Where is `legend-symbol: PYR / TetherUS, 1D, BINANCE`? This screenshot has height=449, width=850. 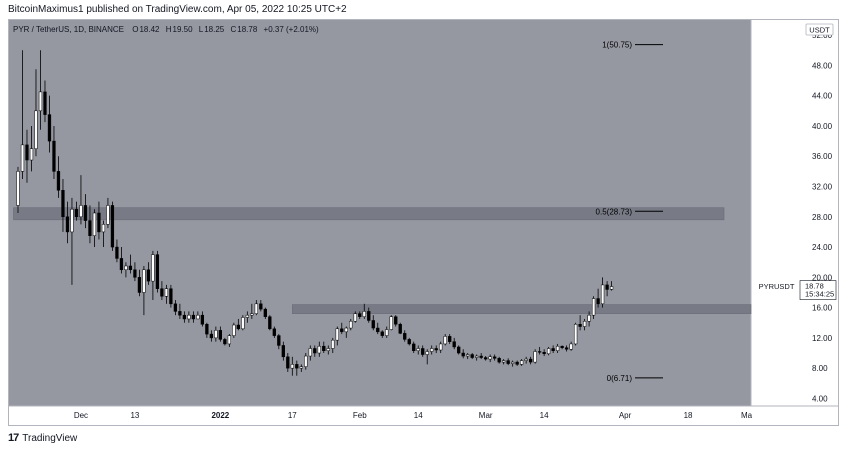 legend-symbol: PYR / TetherUS, 1D, BINANCE is located at coordinates (68, 29).